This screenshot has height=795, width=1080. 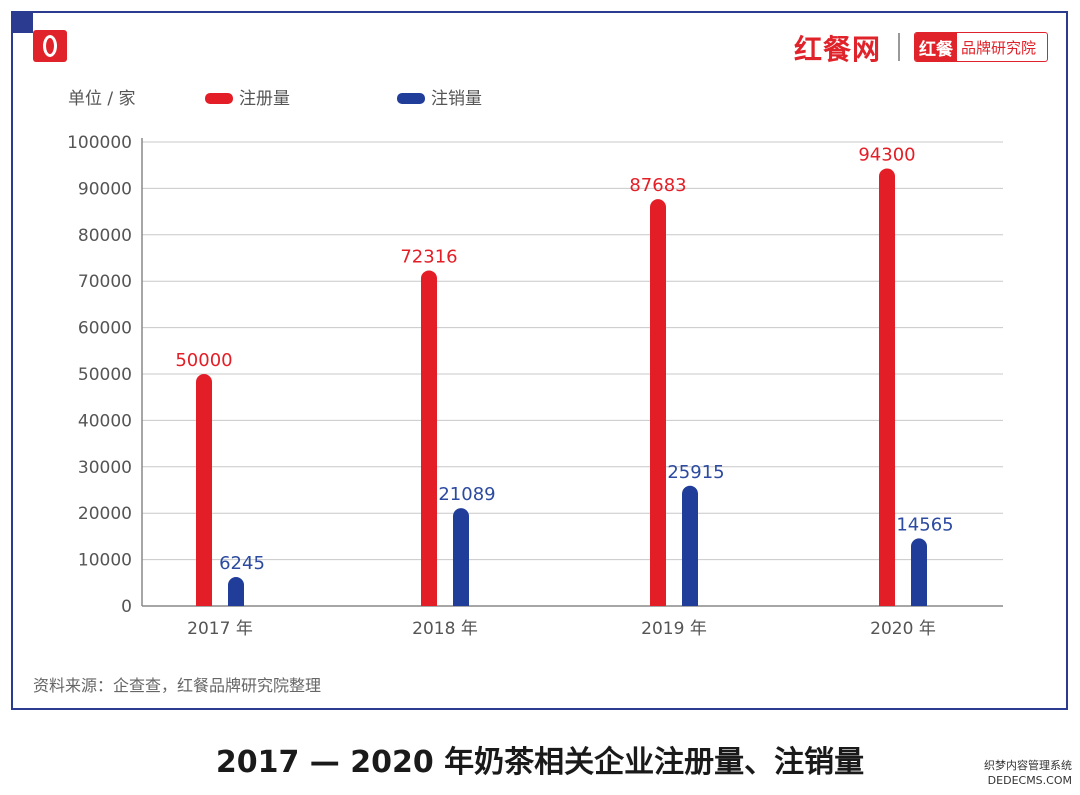 I want to click on data-label-cancelled: 25915, so click(x=695, y=472).